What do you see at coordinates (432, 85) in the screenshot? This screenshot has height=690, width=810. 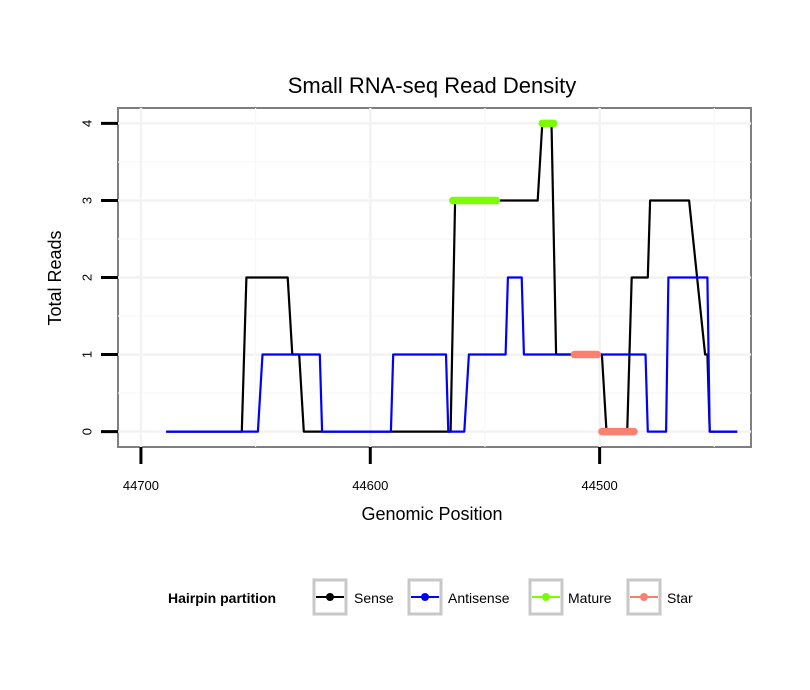 I see `chart-title: Small RNA-seq Read Density` at bounding box center [432, 85].